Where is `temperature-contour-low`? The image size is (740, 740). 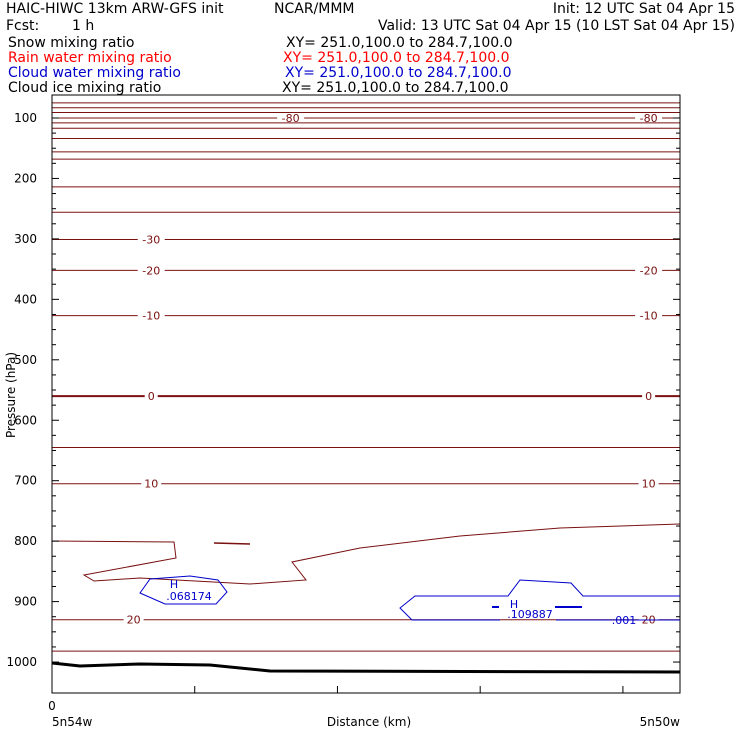
temperature-contour-low is located at coordinates (366, 554).